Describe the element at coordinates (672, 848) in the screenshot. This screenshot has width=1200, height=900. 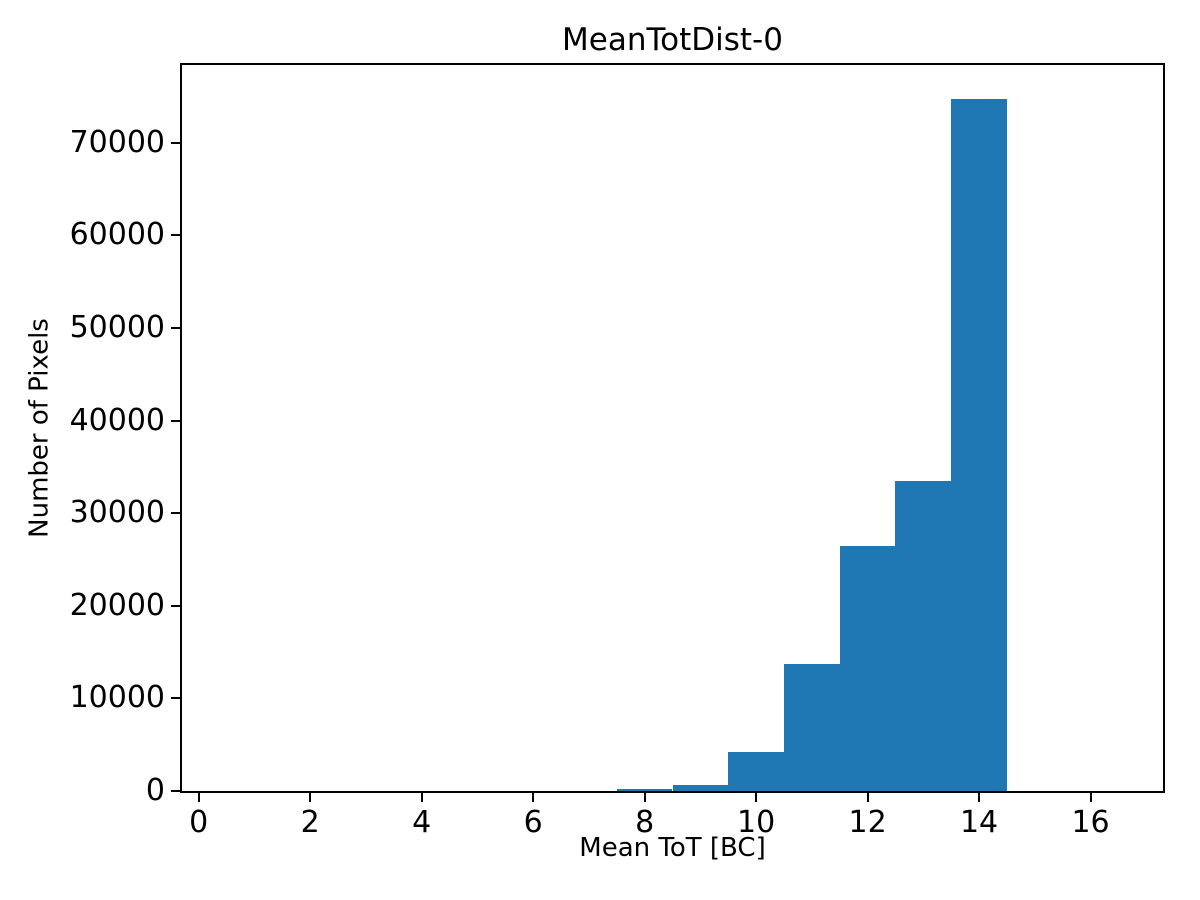
I see `x-axis-label: Mean ToT [BC]` at that location.